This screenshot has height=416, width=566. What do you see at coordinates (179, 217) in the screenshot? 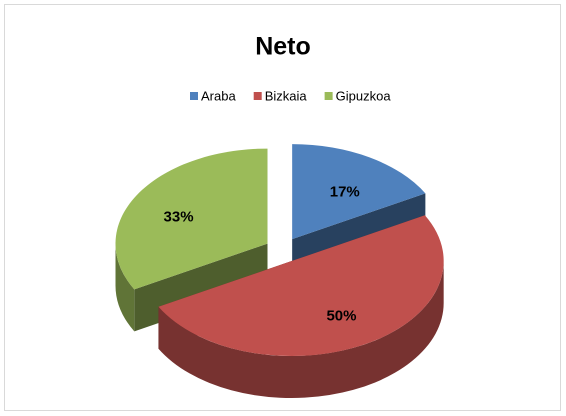
I see `data-label: 33%` at bounding box center [179, 217].